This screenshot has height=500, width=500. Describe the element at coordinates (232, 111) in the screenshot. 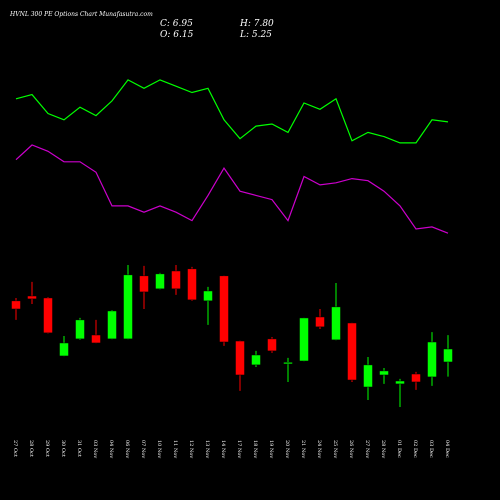

I see `indicator-line` at that location.